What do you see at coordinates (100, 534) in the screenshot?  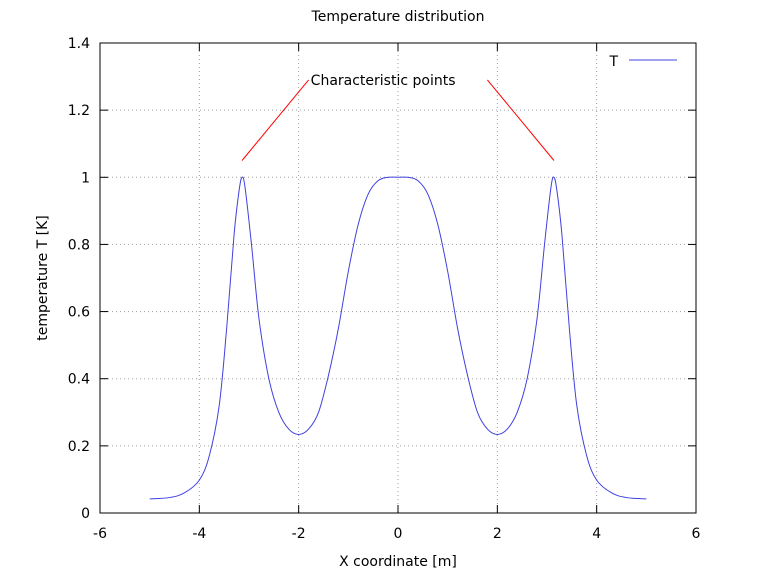 I see `x-tick-label: -6` at bounding box center [100, 534].